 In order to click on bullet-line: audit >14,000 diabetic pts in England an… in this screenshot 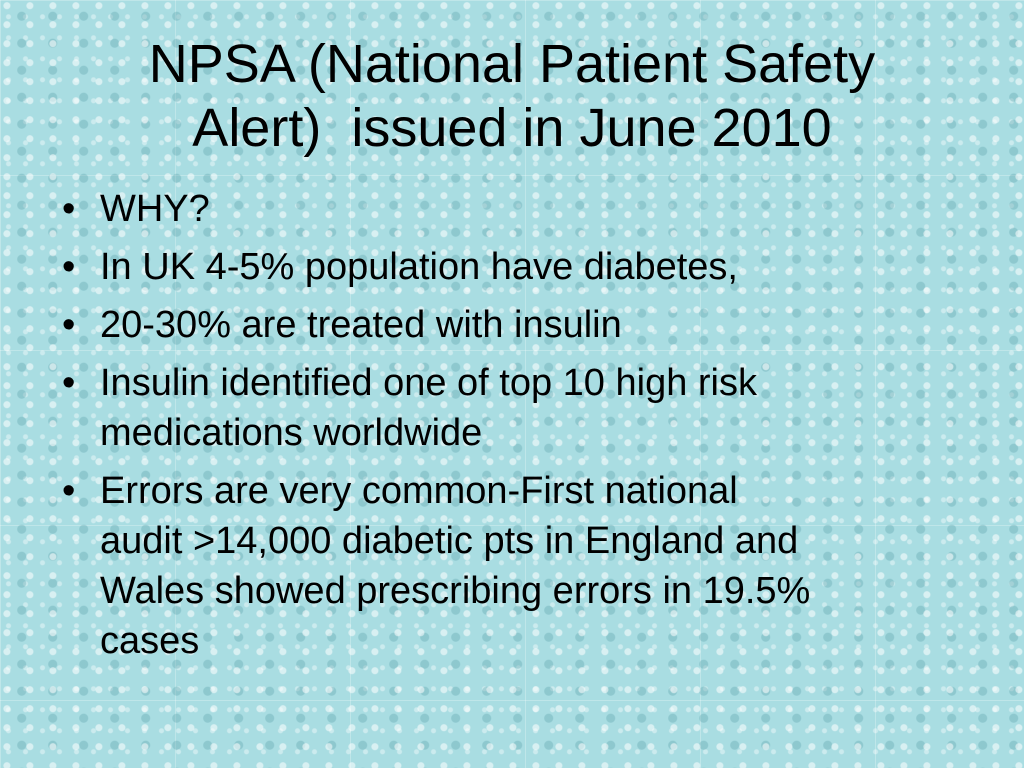, I will do `click(449, 541)`.